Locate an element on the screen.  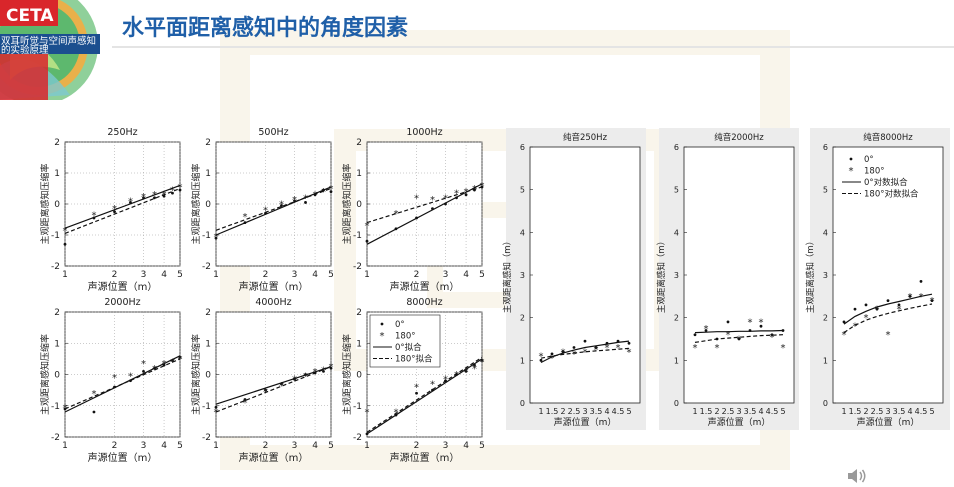
fit-line-solid is located at coordinates (739, 331).